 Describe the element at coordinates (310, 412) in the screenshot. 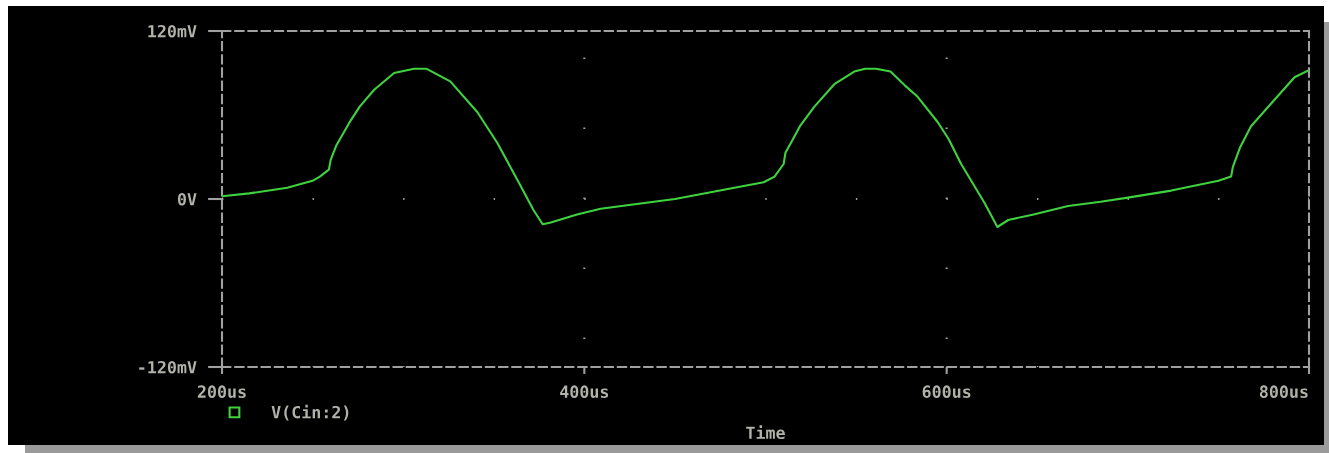

I see `legend-label: V(Cin:2)` at that location.